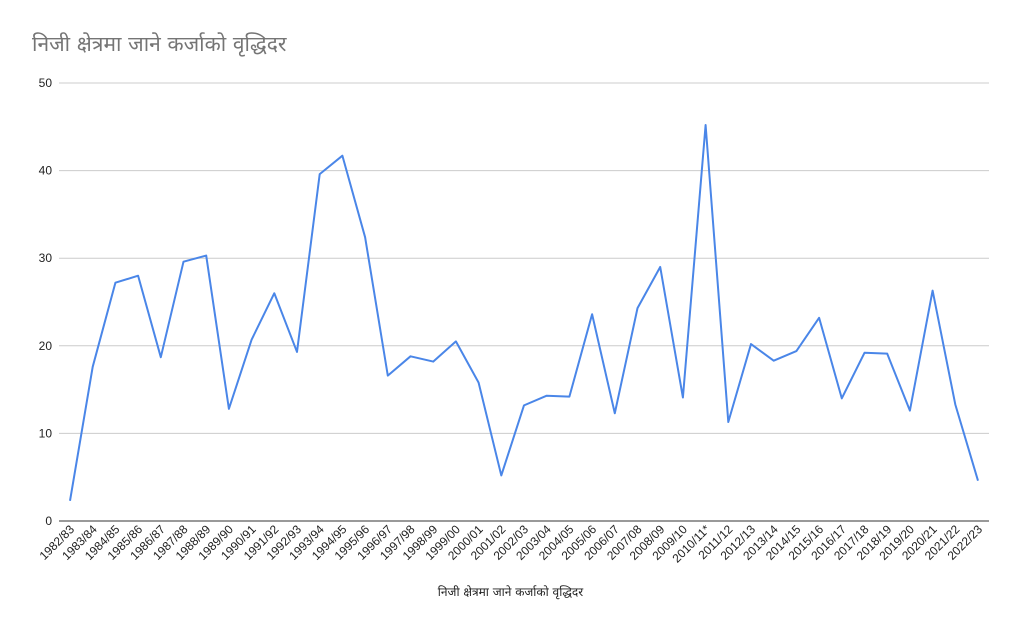 The width and height of the screenshot is (1021, 631). What do you see at coordinates (46, 171) in the screenshot?
I see `y-tick-label: 40` at bounding box center [46, 171].